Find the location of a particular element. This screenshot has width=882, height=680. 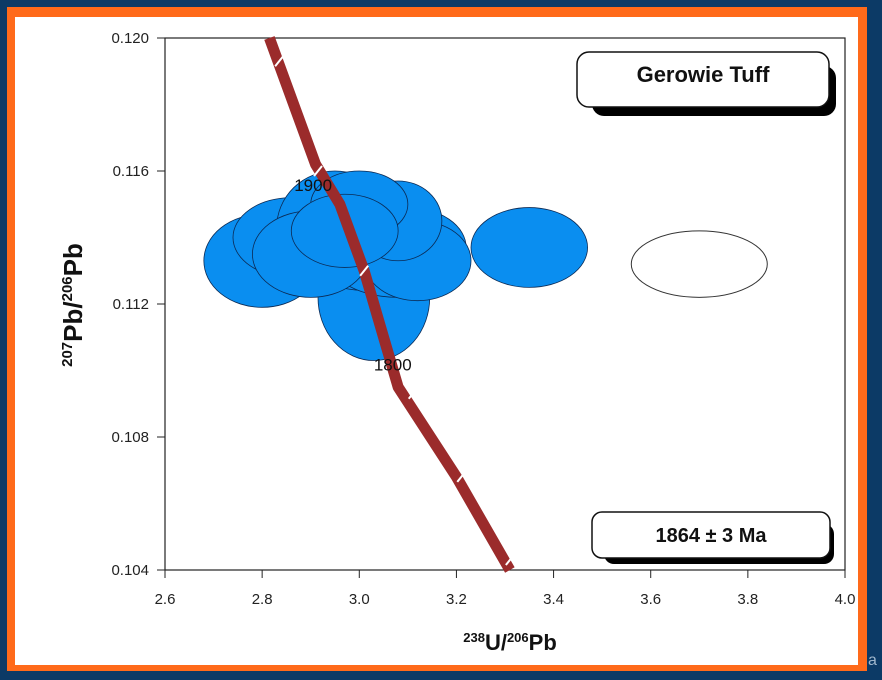

x-tick-label: 2.6 is located at coordinates (165, 599).